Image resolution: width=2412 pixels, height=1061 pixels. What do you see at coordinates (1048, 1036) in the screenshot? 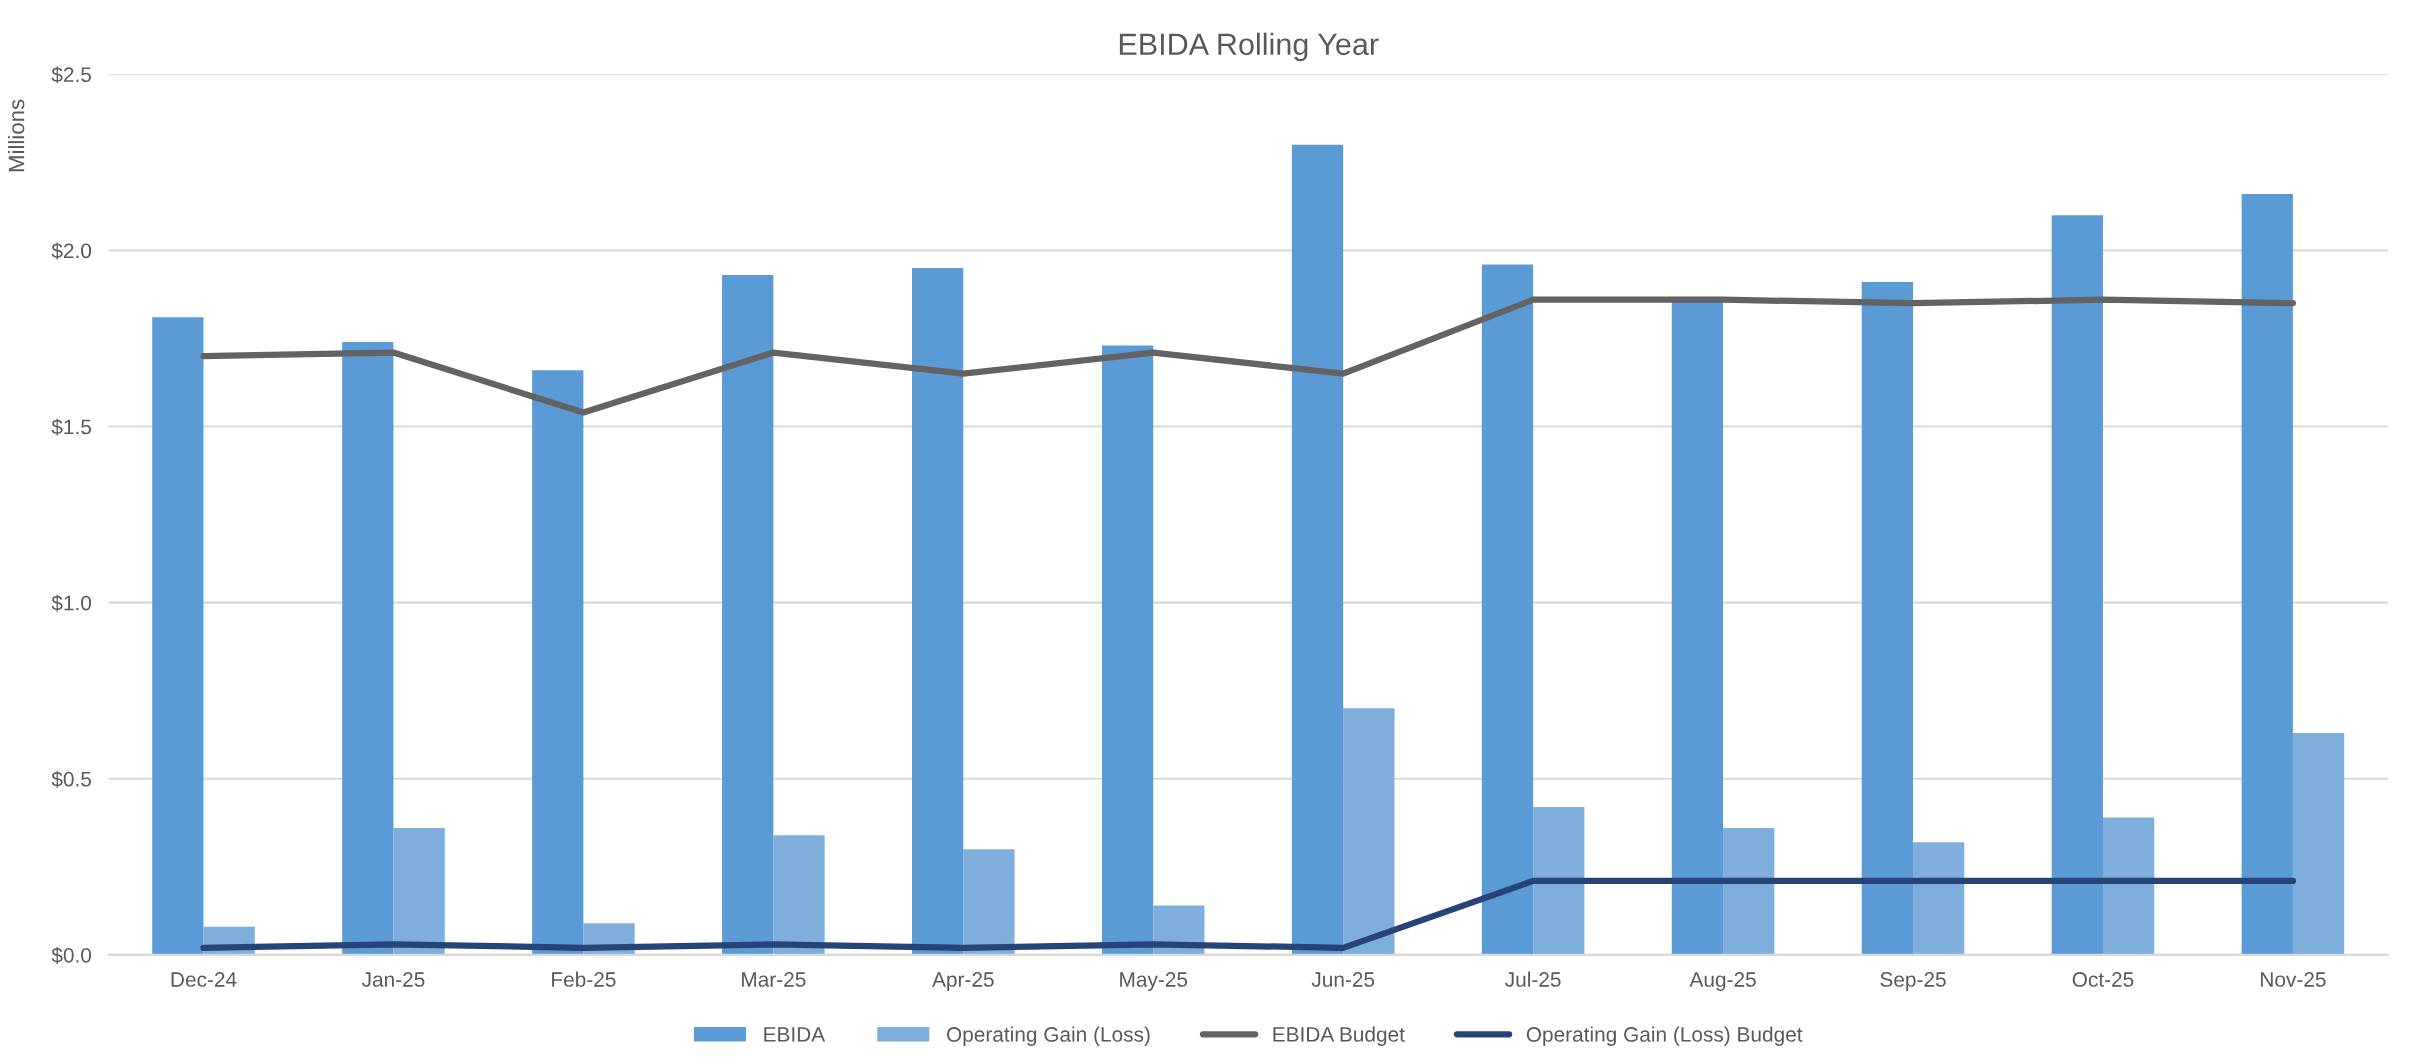
I see `legend-label: Operating Gain (Loss)` at bounding box center [1048, 1036].